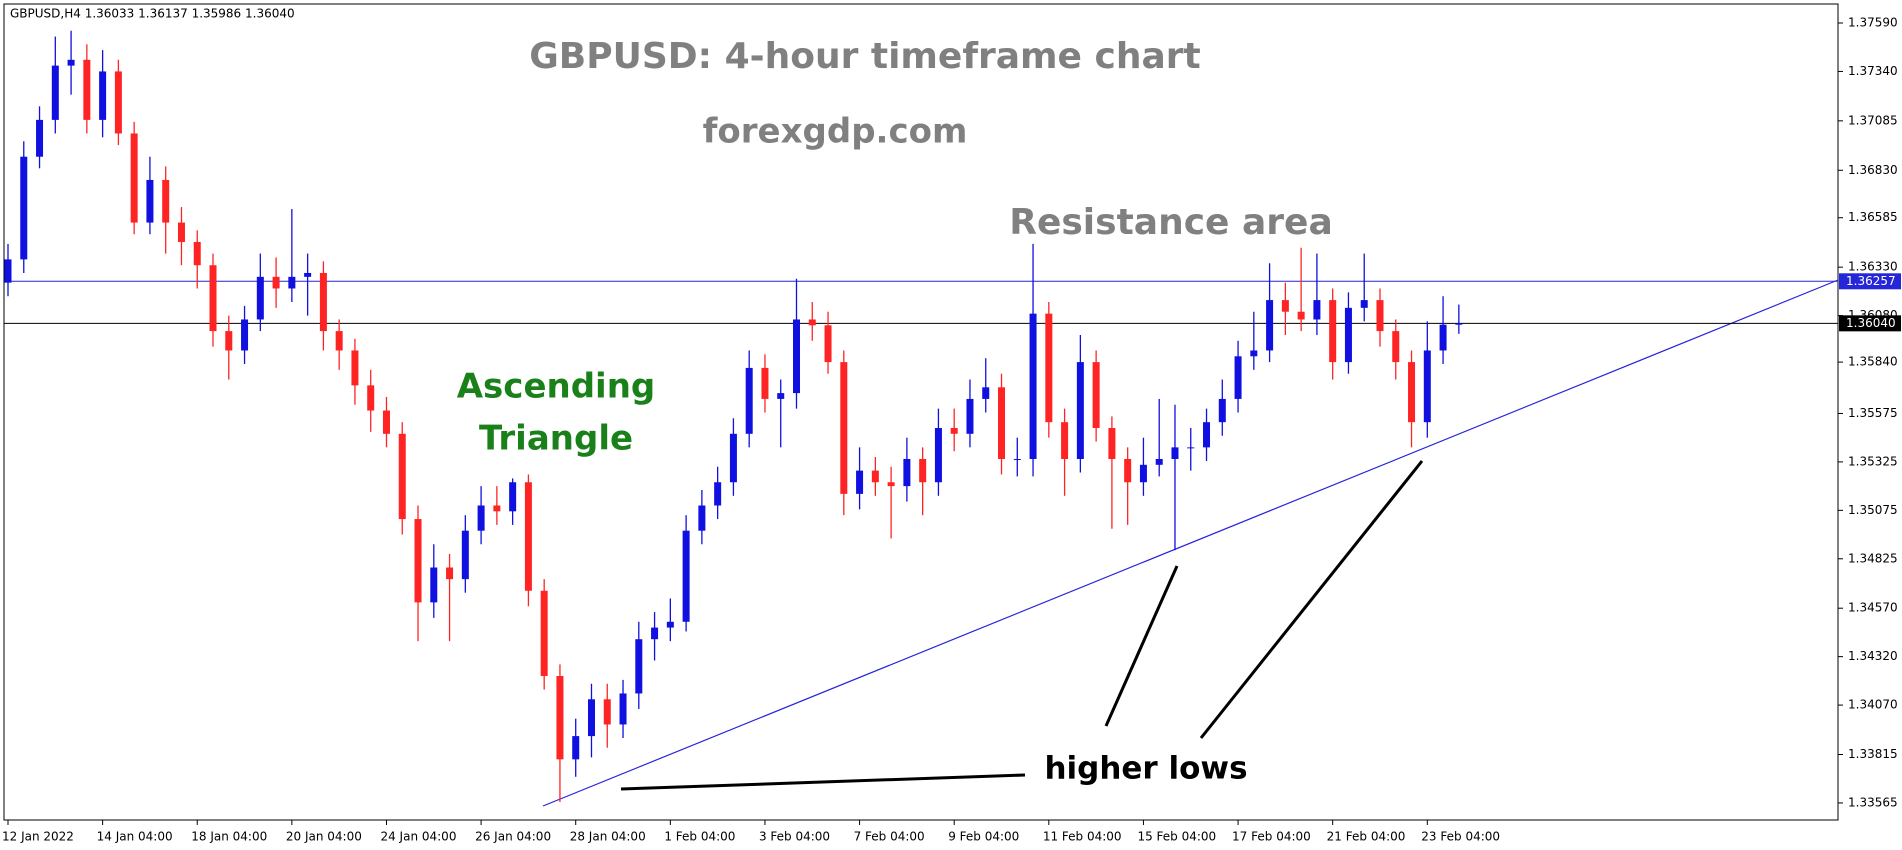 The height and width of the screenshot is (850, 1902). Describe the element at coordinates (794, 837) in the screenshot. I see `x-tick-label: 3 Feb 04:00` at that location.